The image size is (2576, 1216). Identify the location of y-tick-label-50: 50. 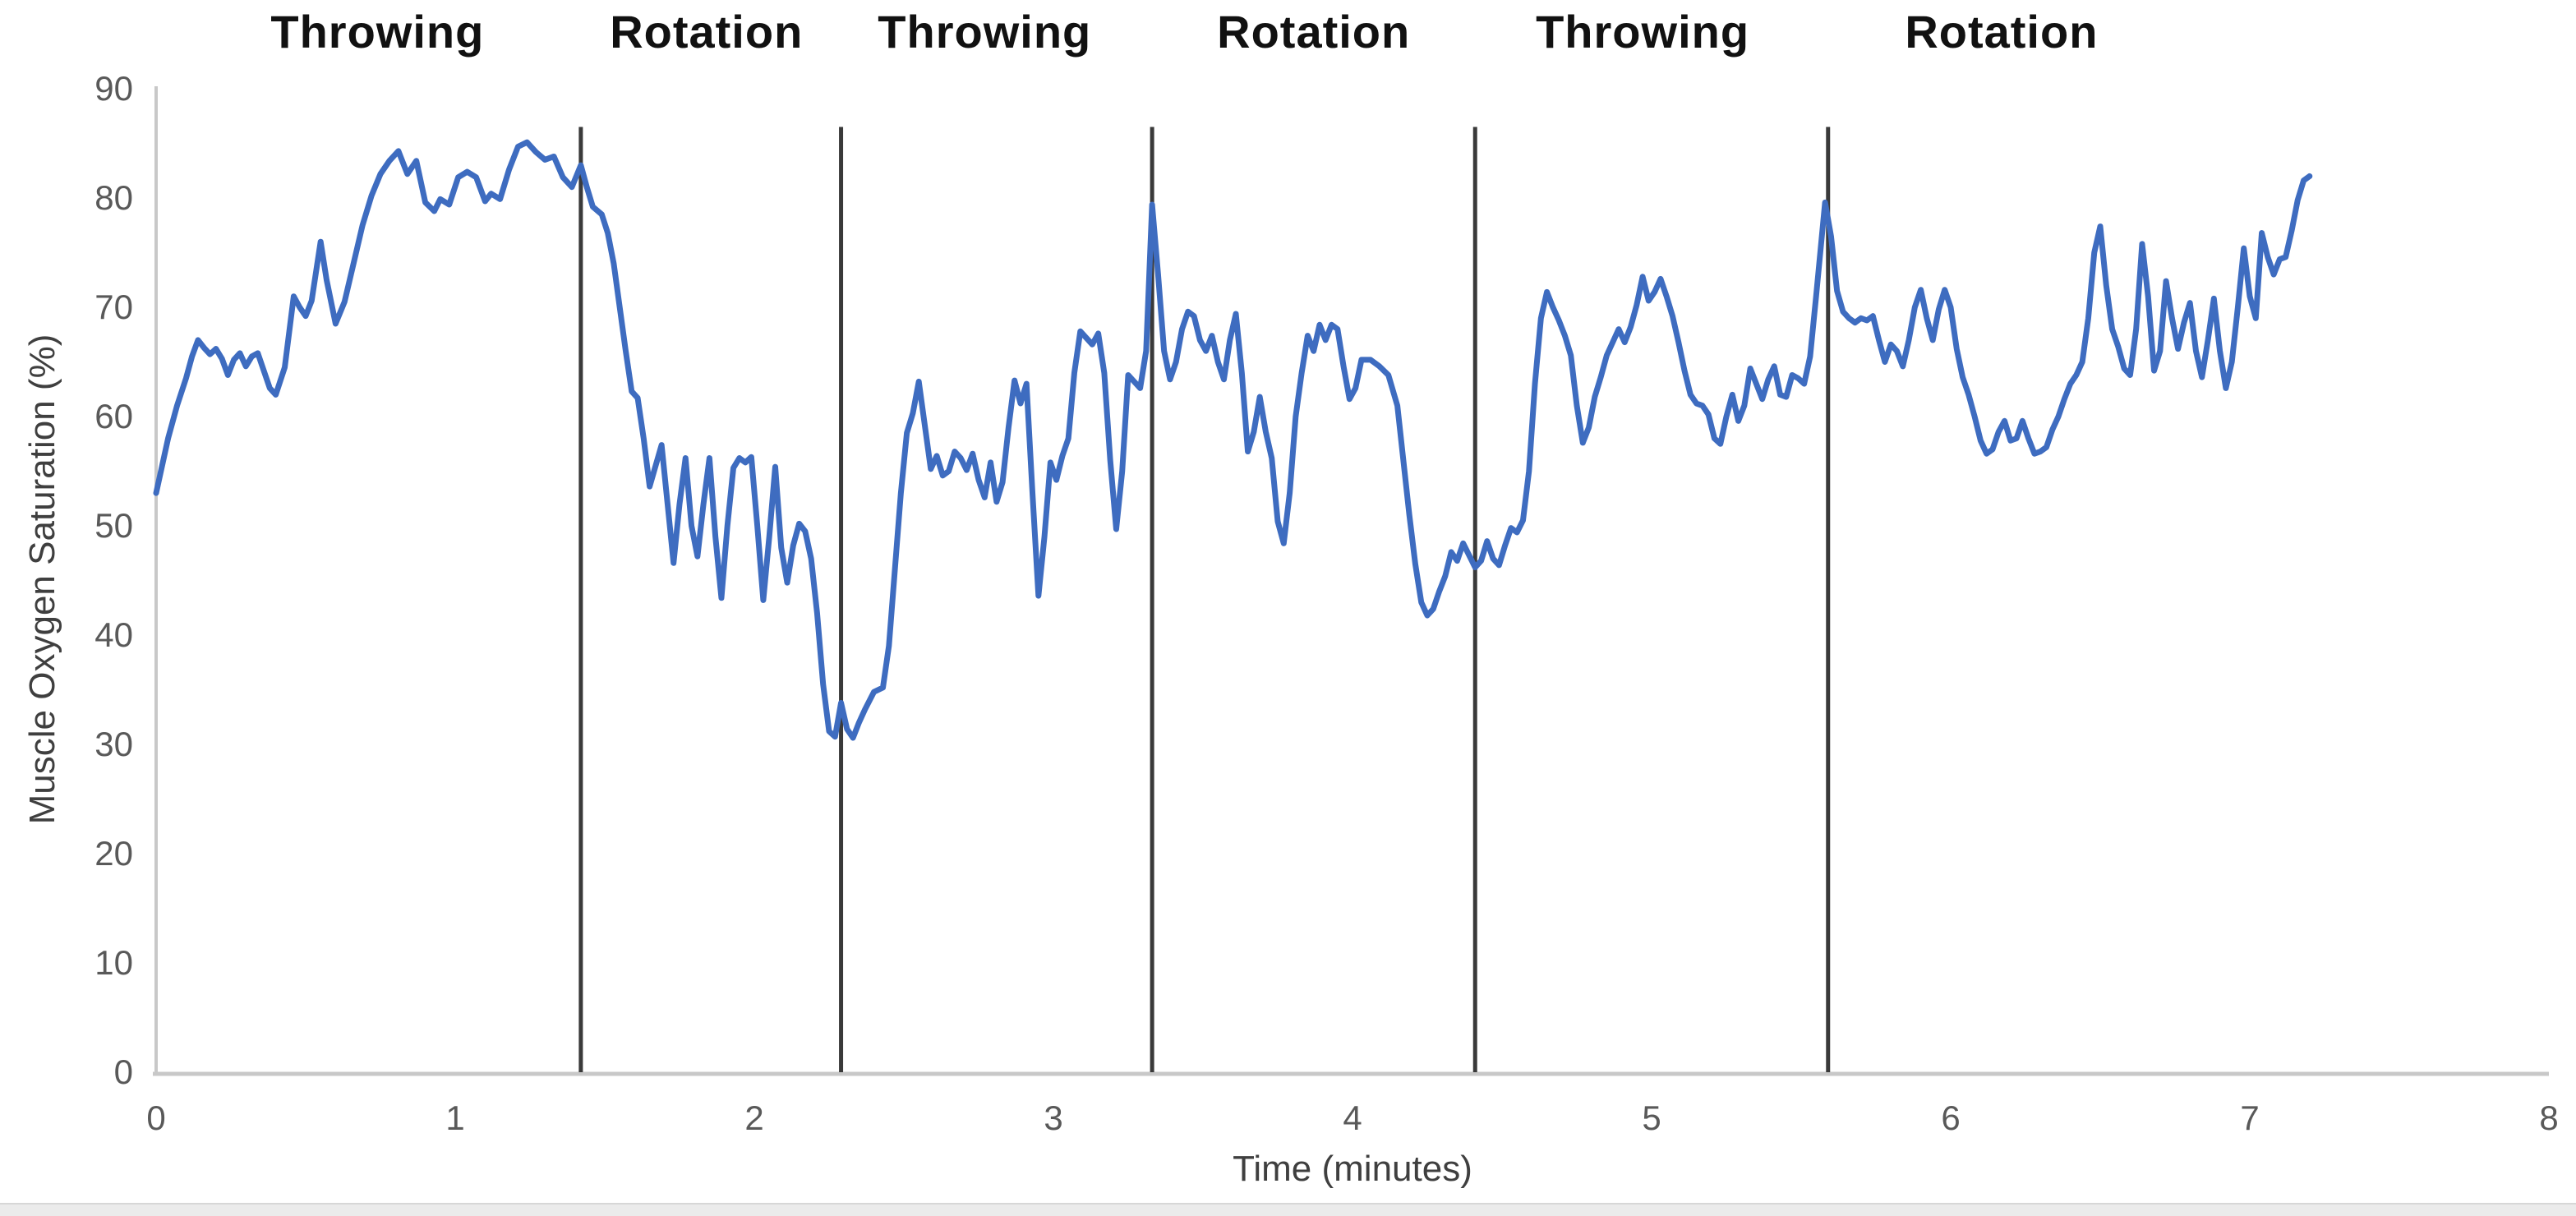
(113, 525).